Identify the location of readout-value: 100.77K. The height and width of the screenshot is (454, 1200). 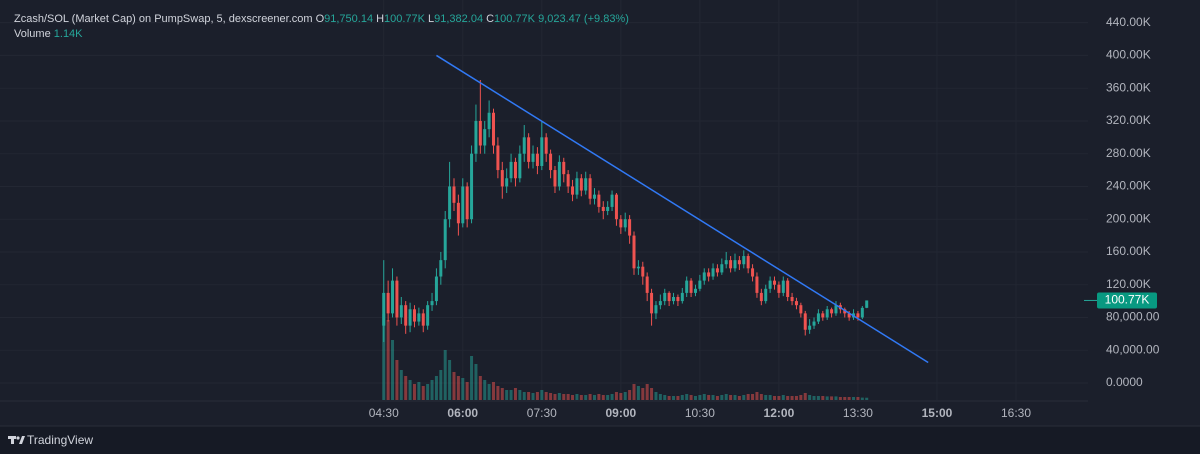
(404, 19).